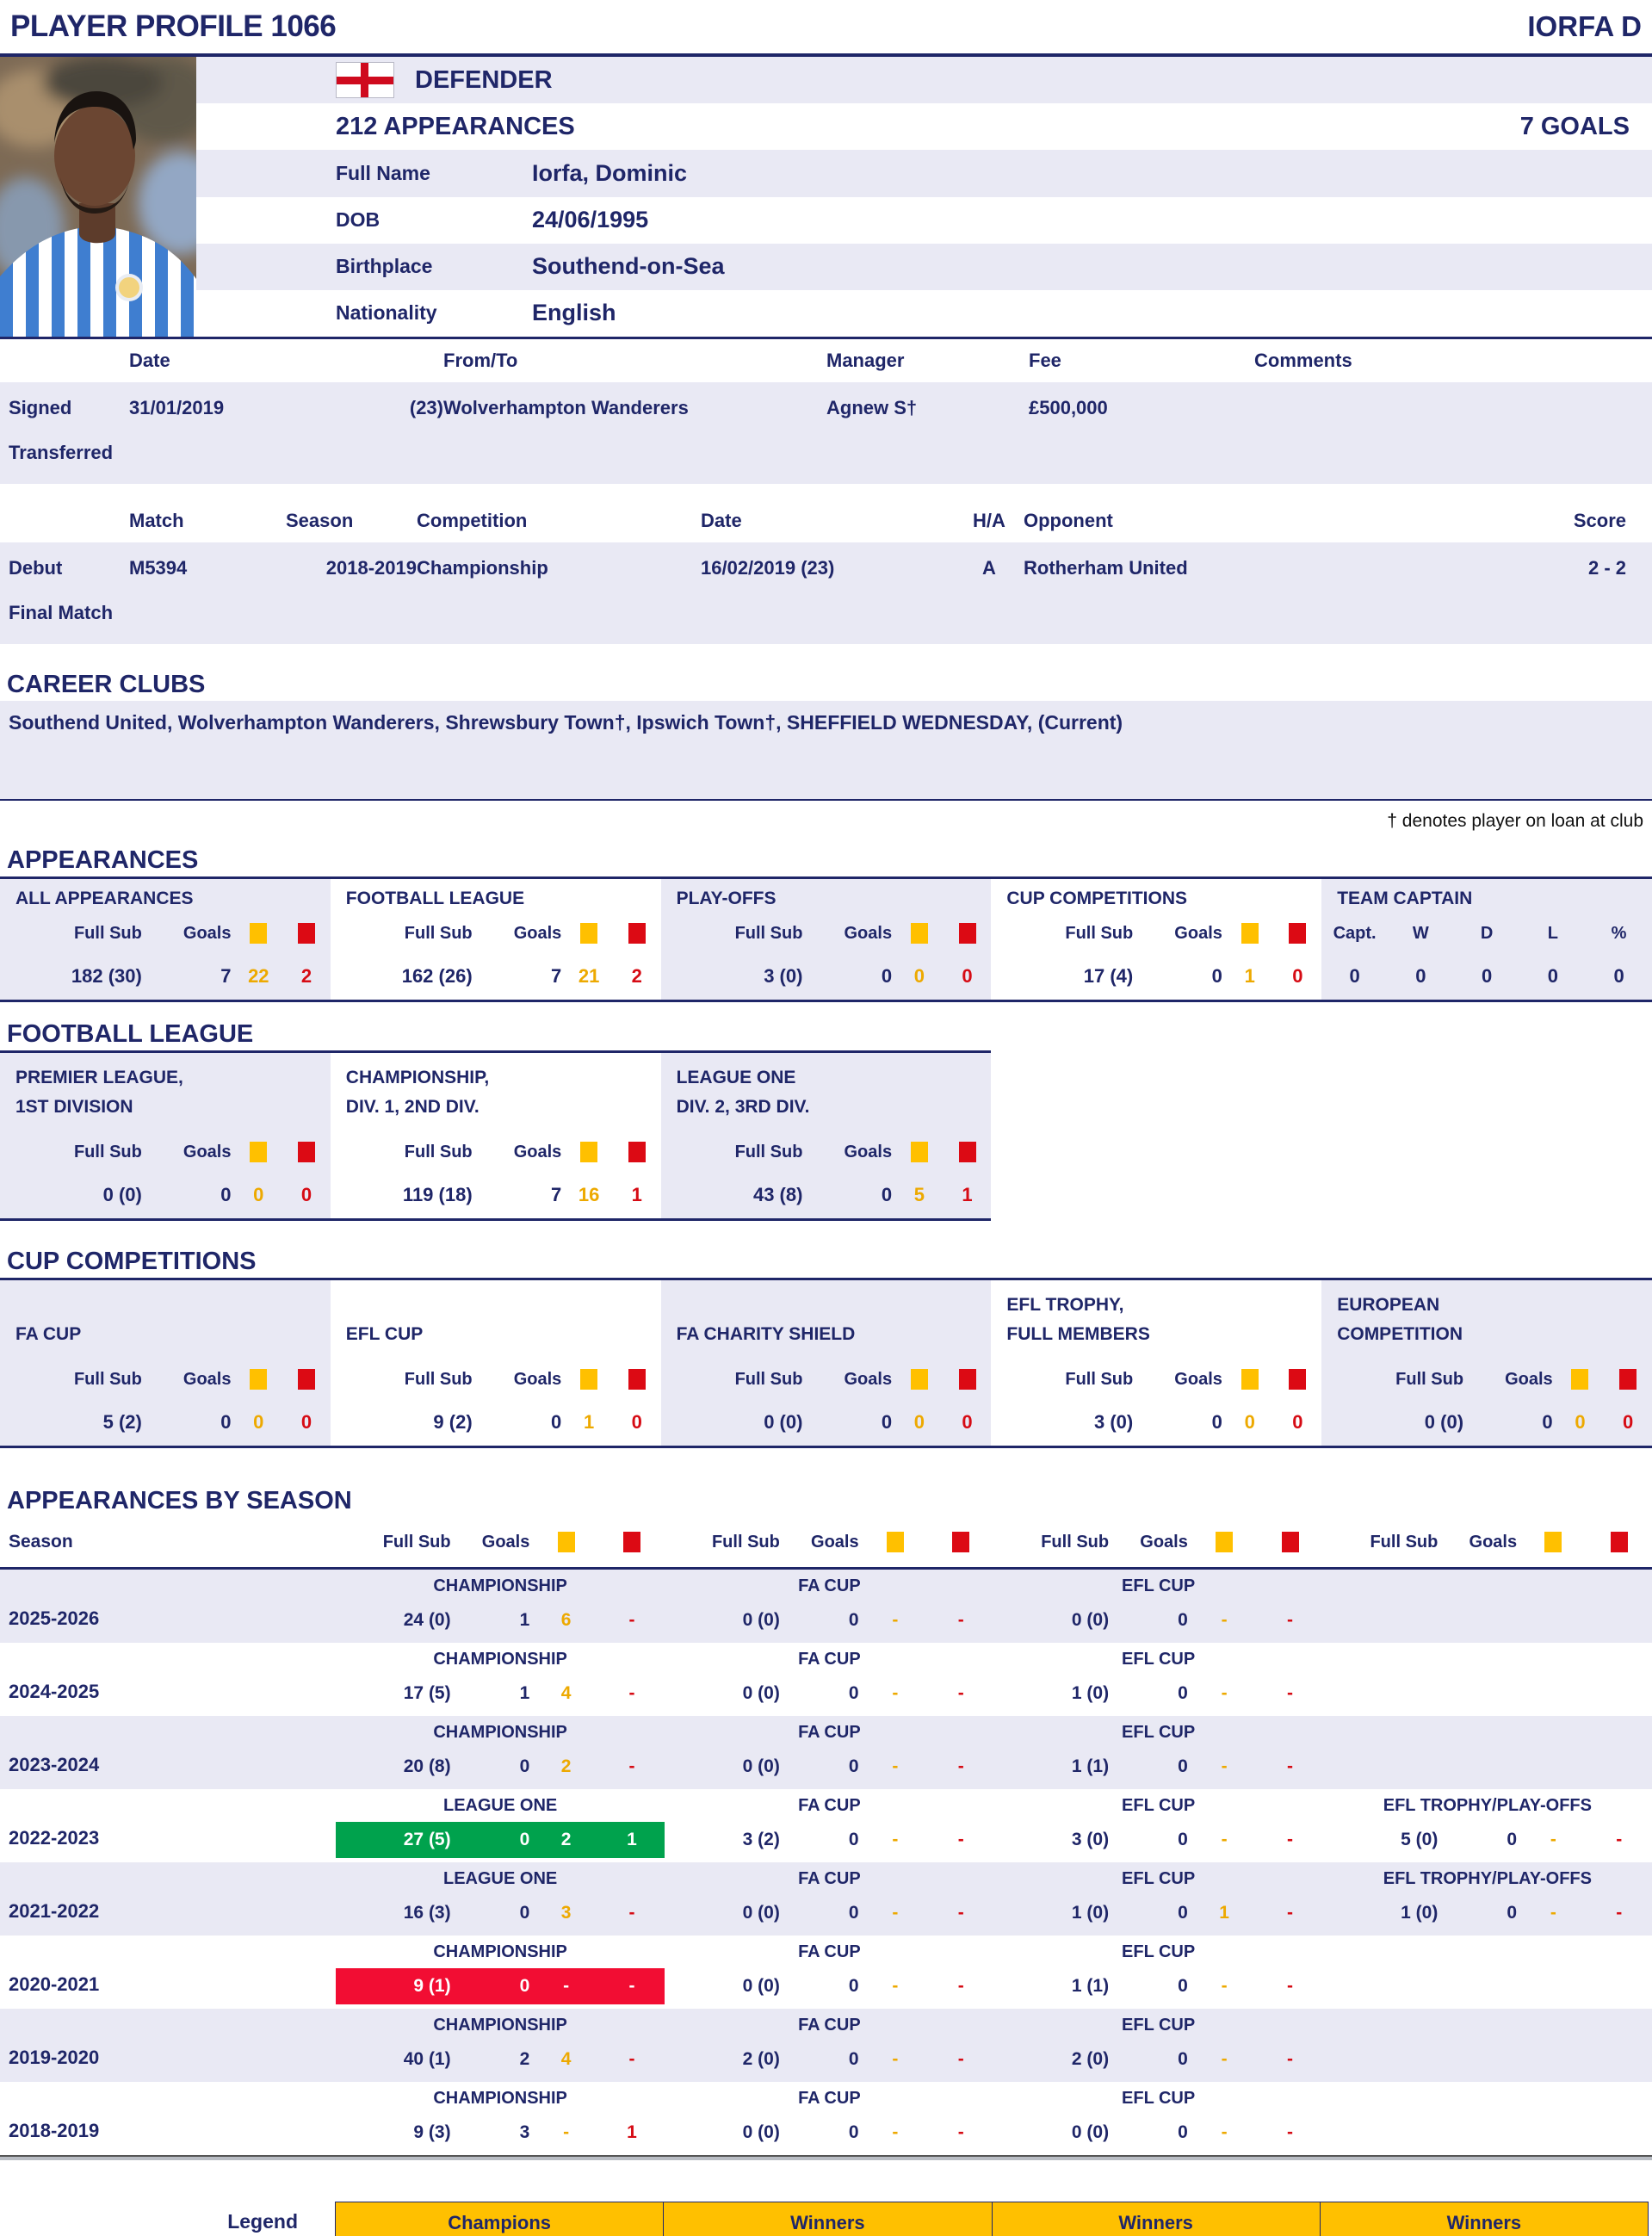 This screenshot has height=2236, width=1652. What do you see at coordinates (496, 1092) in the screenshot?
I see `stat-group-title: CHAMPIONSHIP, DIV. 1, 2ND DIV.` at bounding box center [496, 1092].